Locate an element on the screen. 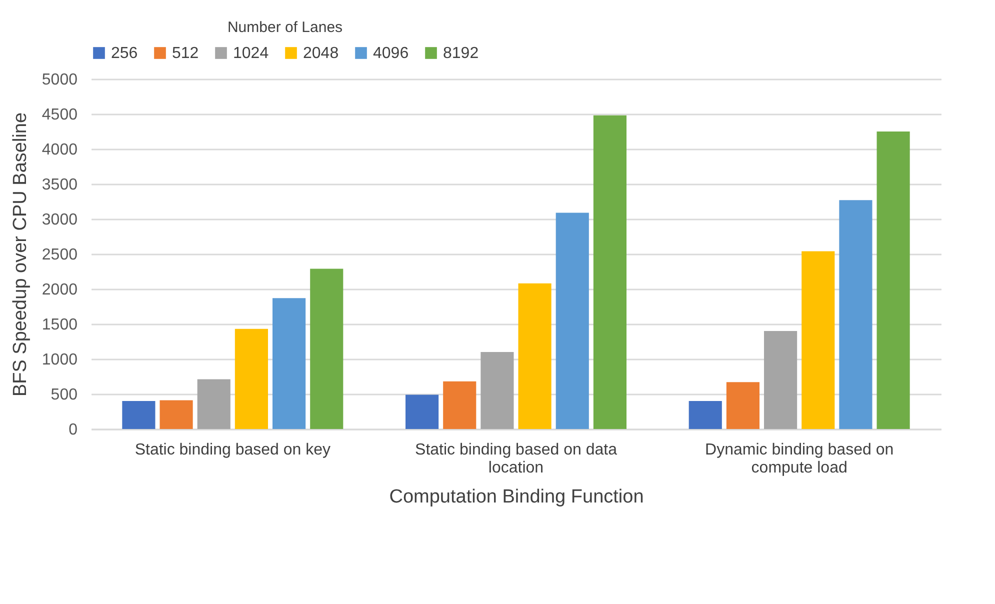 The image size is (995, 604). x-axis-title: Computation Binding Function is located at coordinates (516, 497).